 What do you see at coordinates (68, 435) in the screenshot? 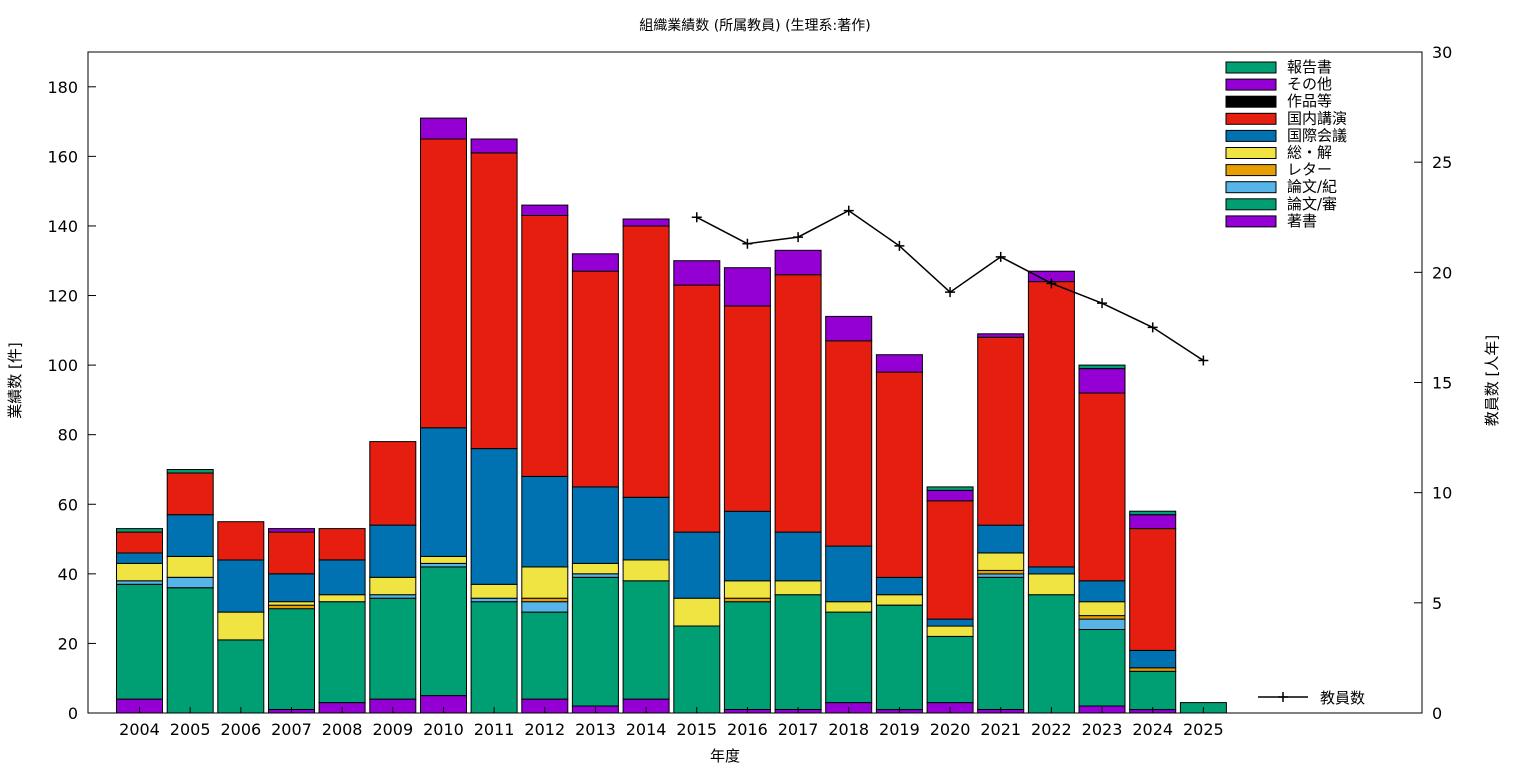
I see `y-tick-label: 80` at bounding box center [68, 435].